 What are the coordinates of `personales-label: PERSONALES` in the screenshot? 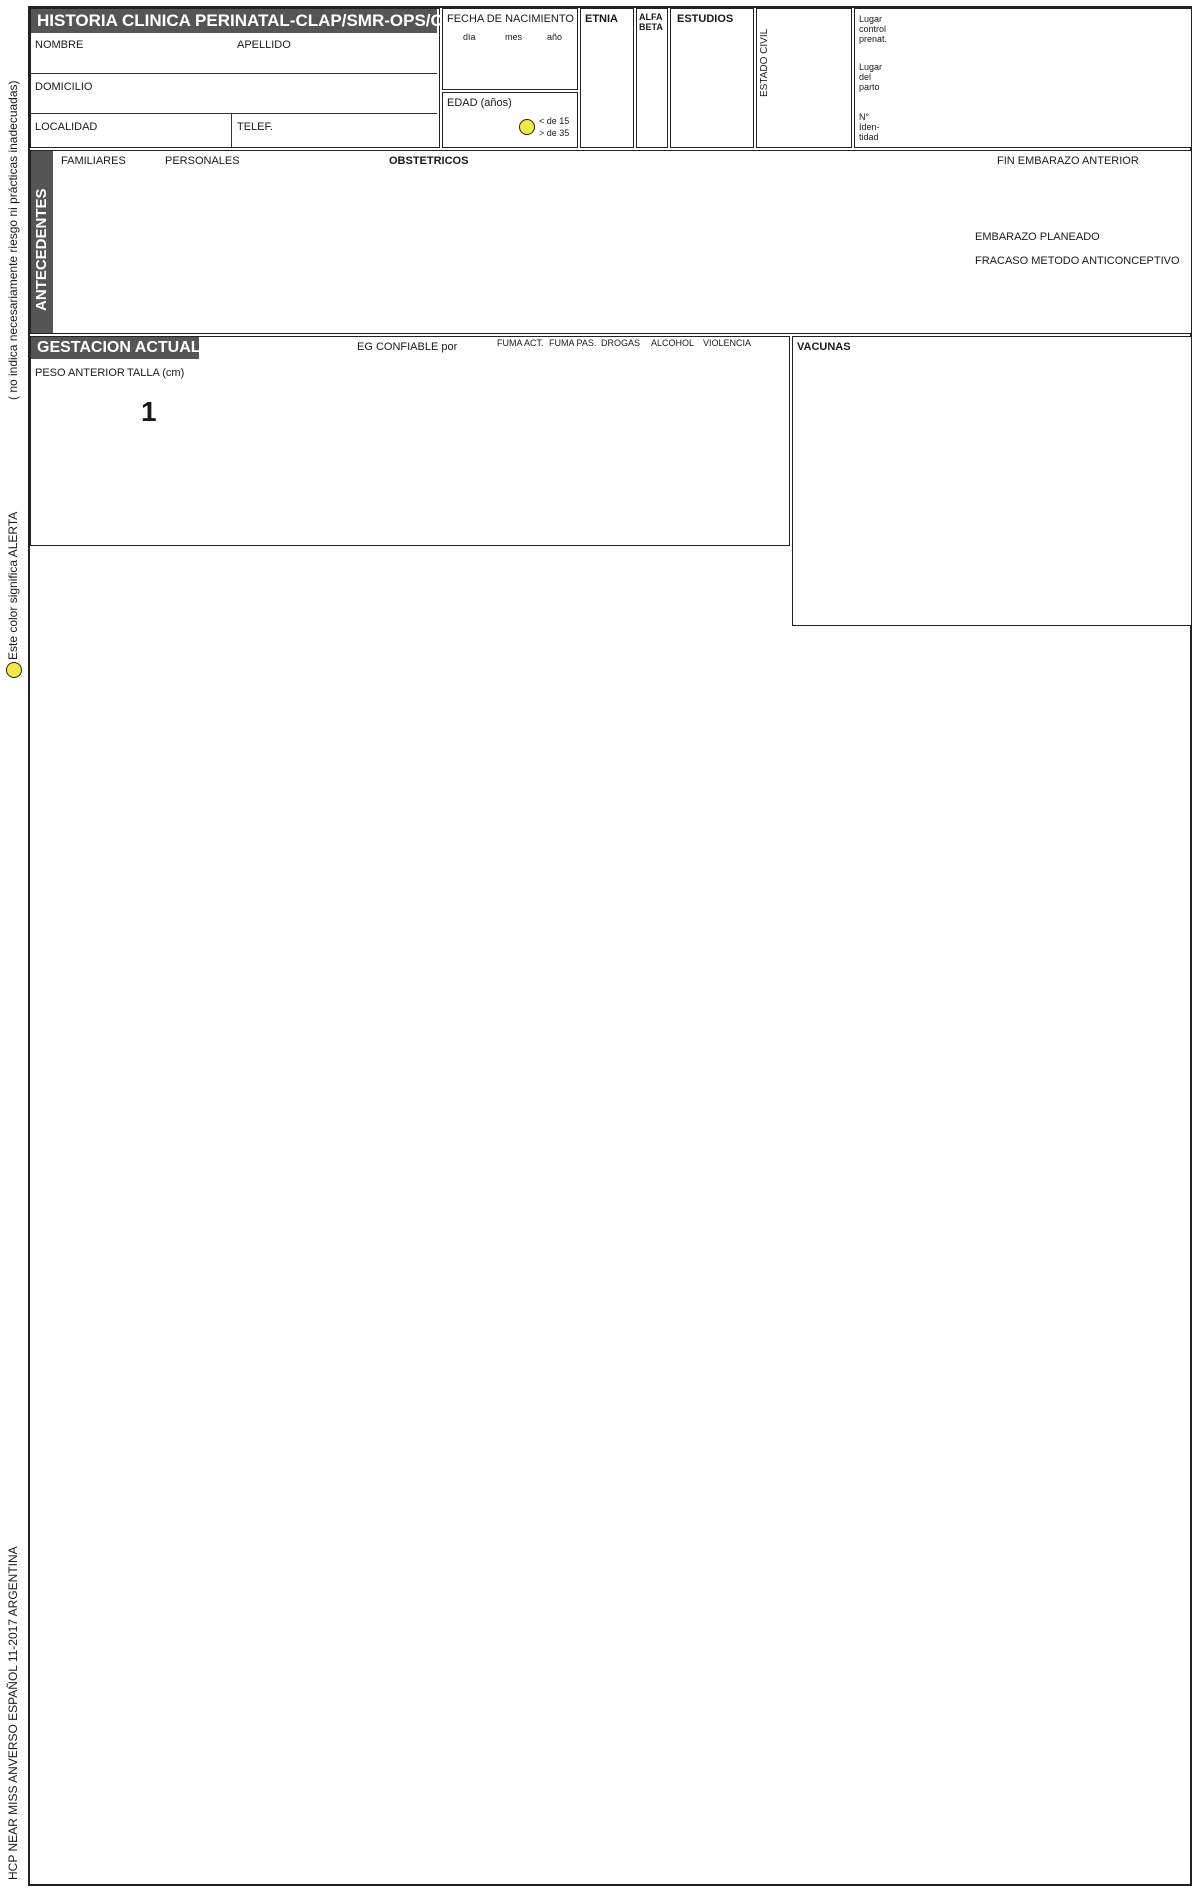 It's located at (202, 161).